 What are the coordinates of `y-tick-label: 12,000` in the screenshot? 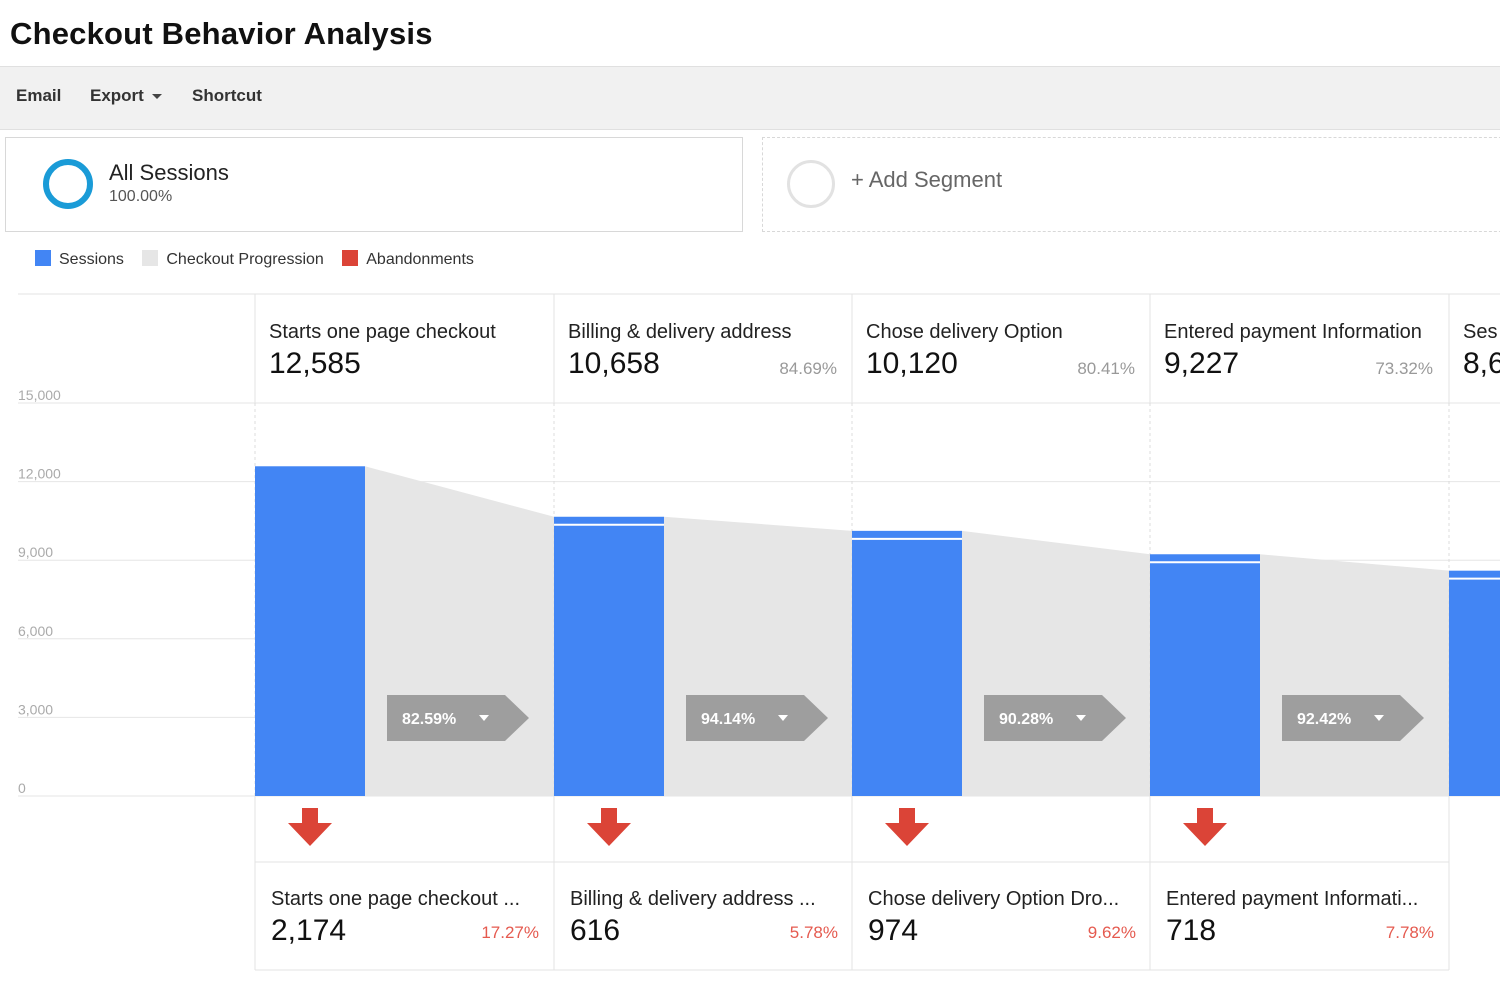 It's located at (39, 474).